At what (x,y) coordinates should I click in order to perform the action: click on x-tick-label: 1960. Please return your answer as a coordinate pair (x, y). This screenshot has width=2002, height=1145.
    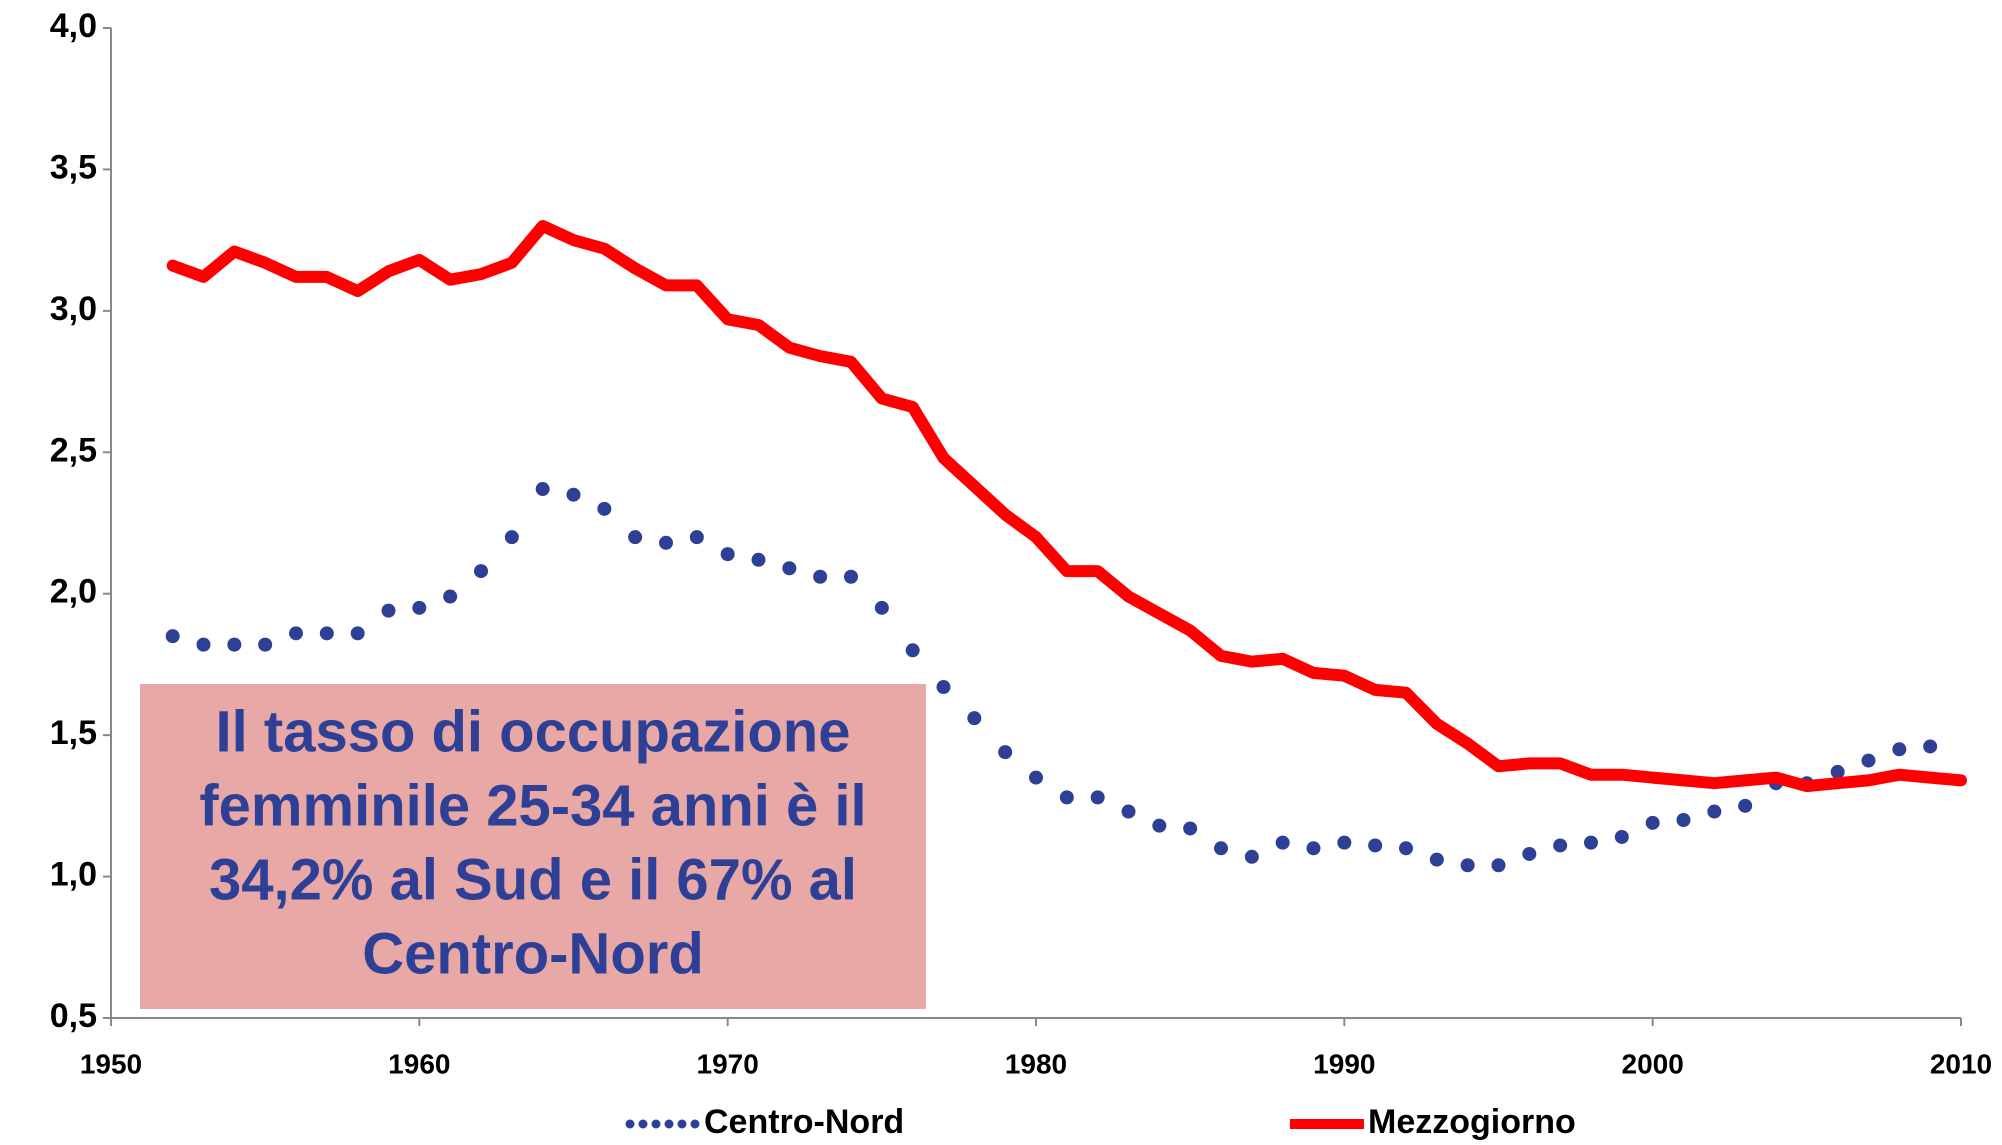
    Looking at the image, I should click on (419, 1063).